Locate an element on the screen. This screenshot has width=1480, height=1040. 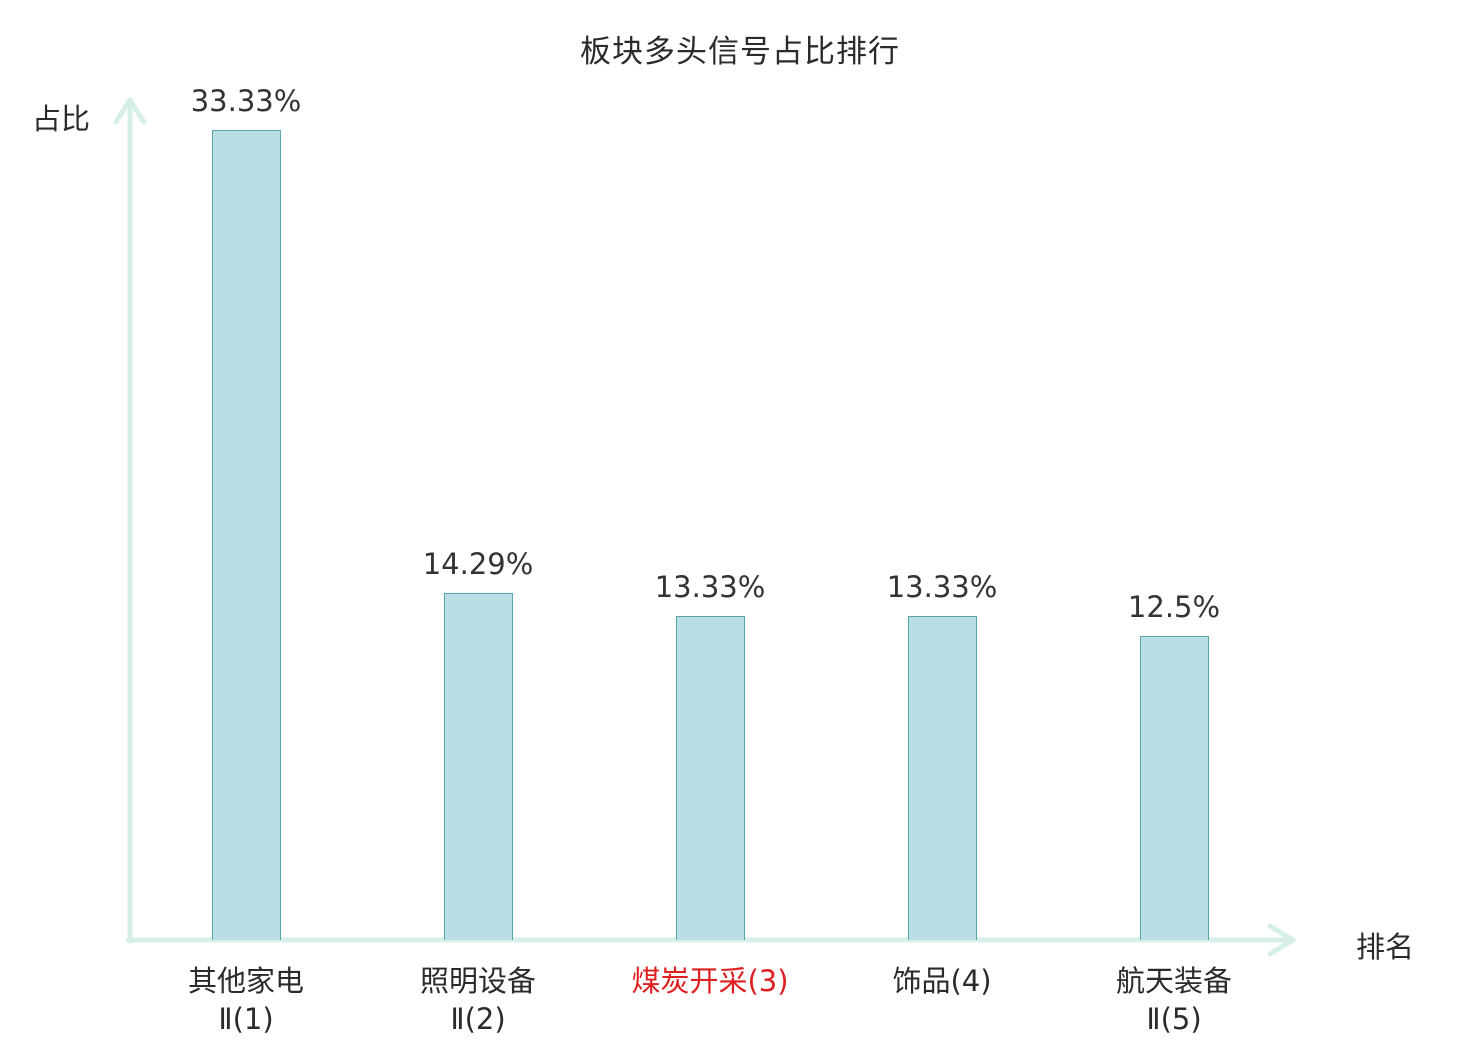
value-label-1: 14.29% is located at coordinates (478, 563).